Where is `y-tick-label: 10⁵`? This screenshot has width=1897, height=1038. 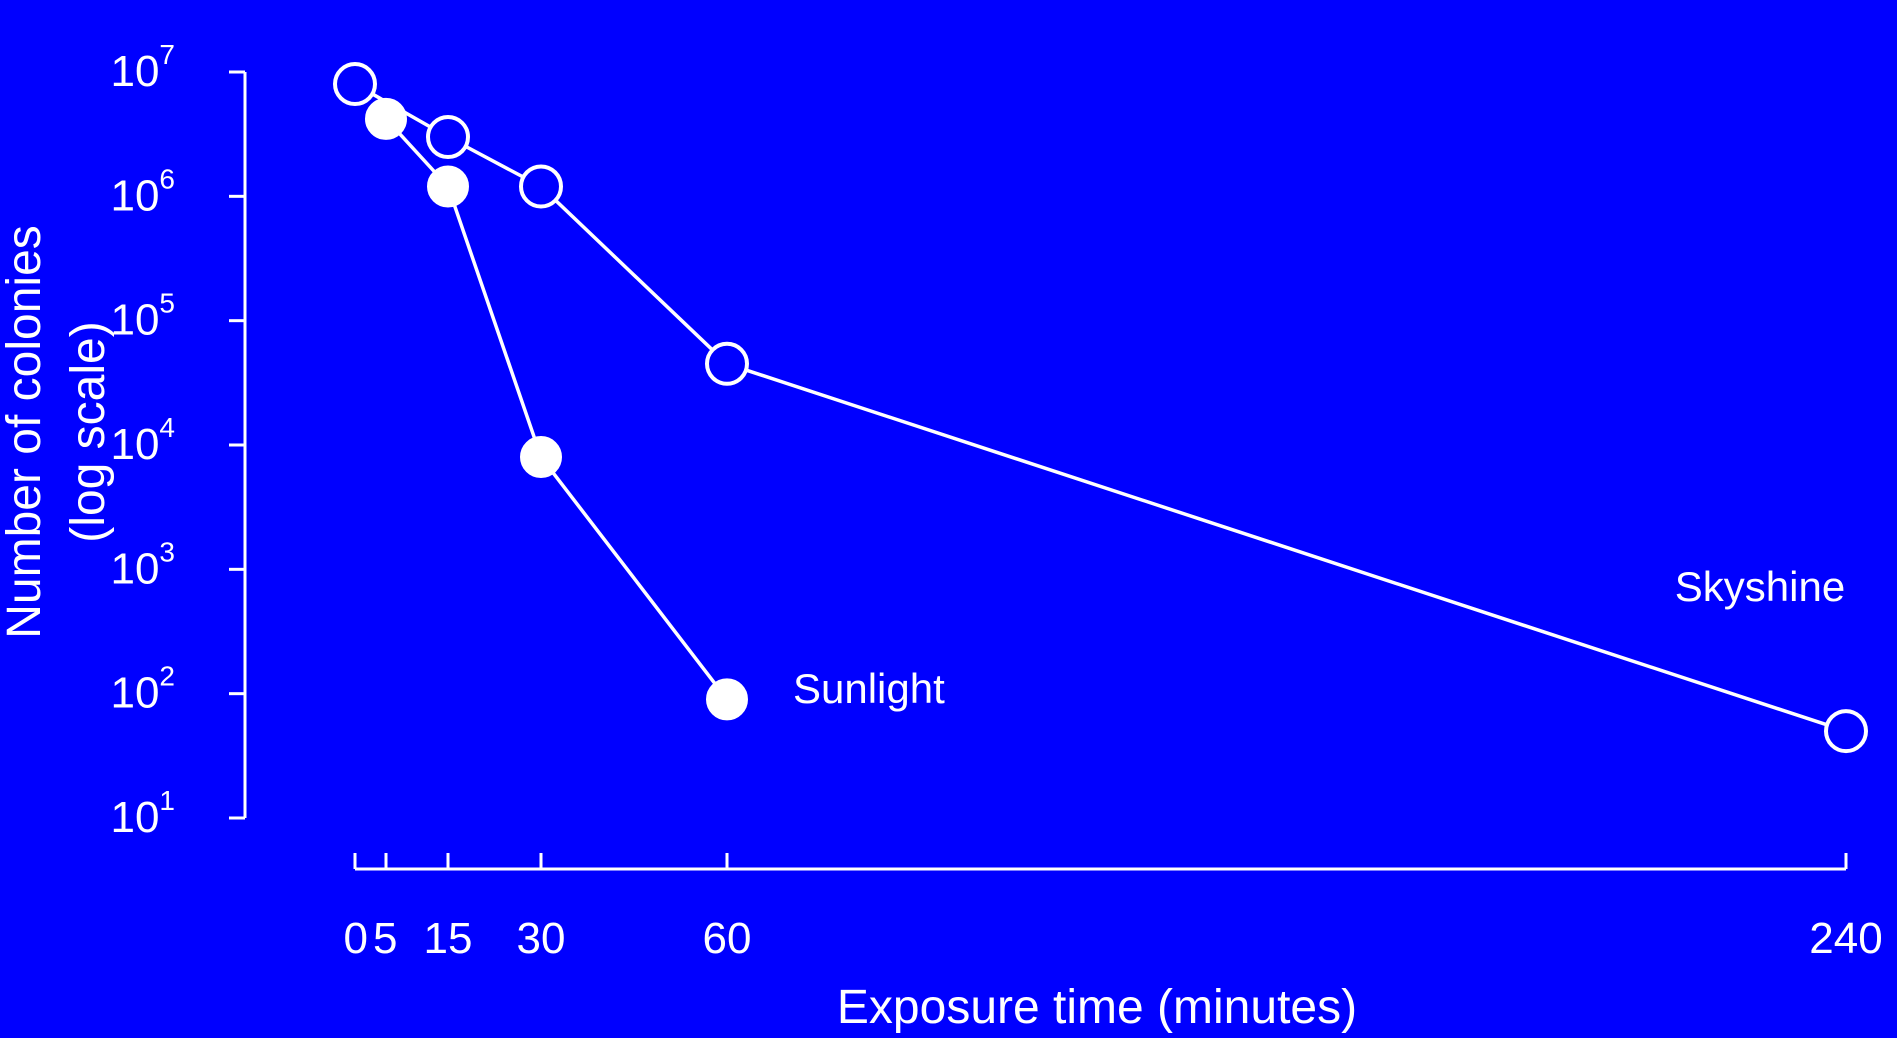 y-tick-label: 10⁵ is located at coordinates (142, 316).